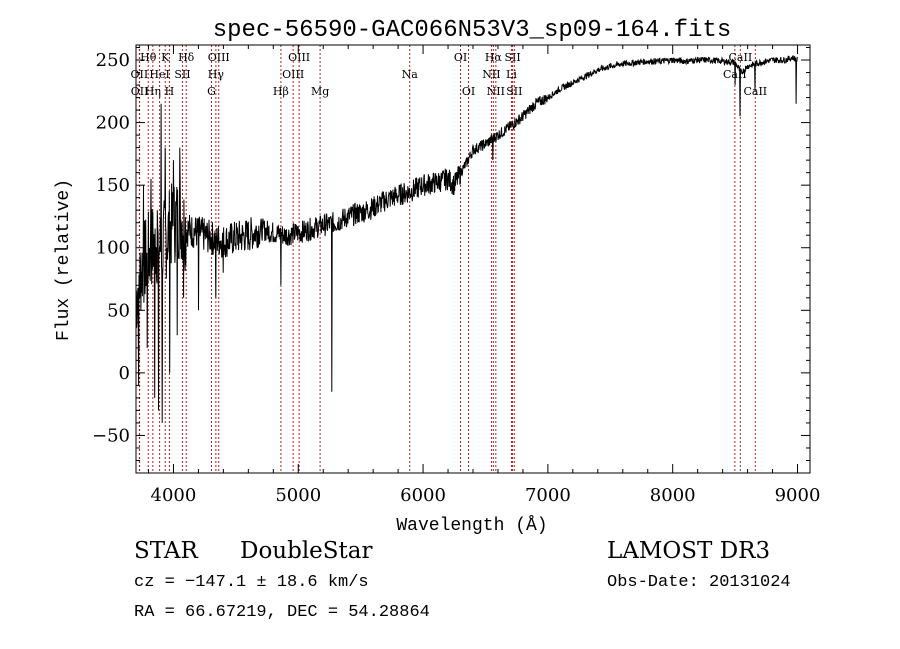 This screenshot has height=649, width=900. What do you see at coordinates (148, 57) in the screenshot?
I see `marker-label: Hθ` at bounding box center [148, 57].